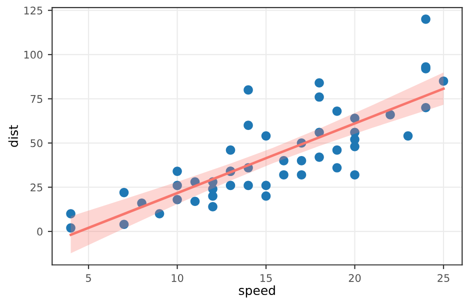 This screenshot has height=301, width=474. Describe the element at coordinates (39, 232) in the screenshot. I see `y-tick-label: 0` at that location.